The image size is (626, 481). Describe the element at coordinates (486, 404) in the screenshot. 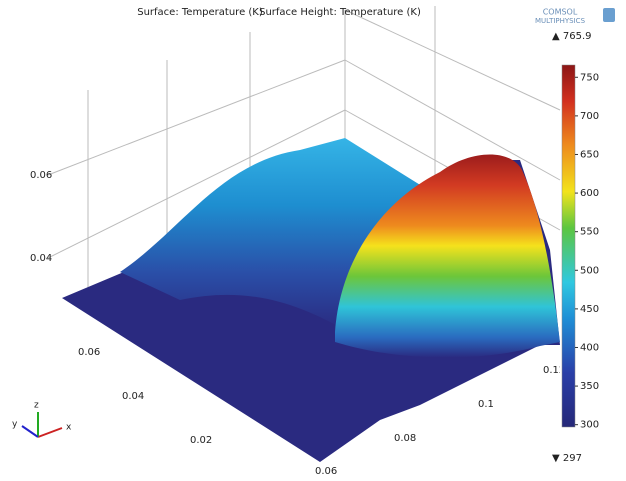

I see `x-tick-label: 0.1` at that location.